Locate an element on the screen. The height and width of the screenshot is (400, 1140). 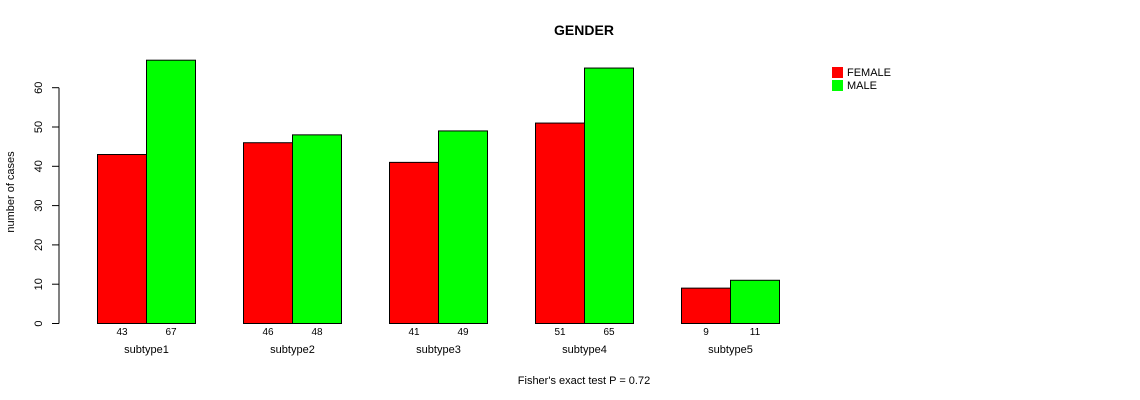
category-labels: subtype1 subtype2 subtype3 subtype4 subtype5 is located at coordinates (438, 350).